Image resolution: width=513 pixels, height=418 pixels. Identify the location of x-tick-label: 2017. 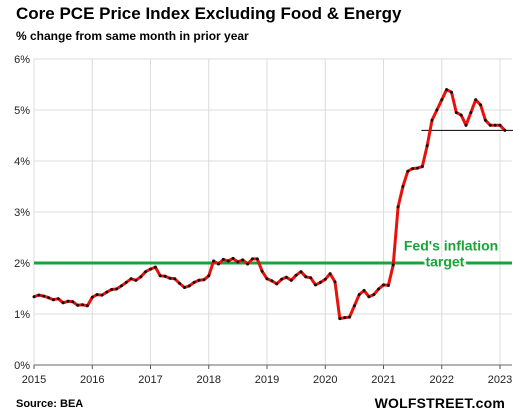
(150, 380).